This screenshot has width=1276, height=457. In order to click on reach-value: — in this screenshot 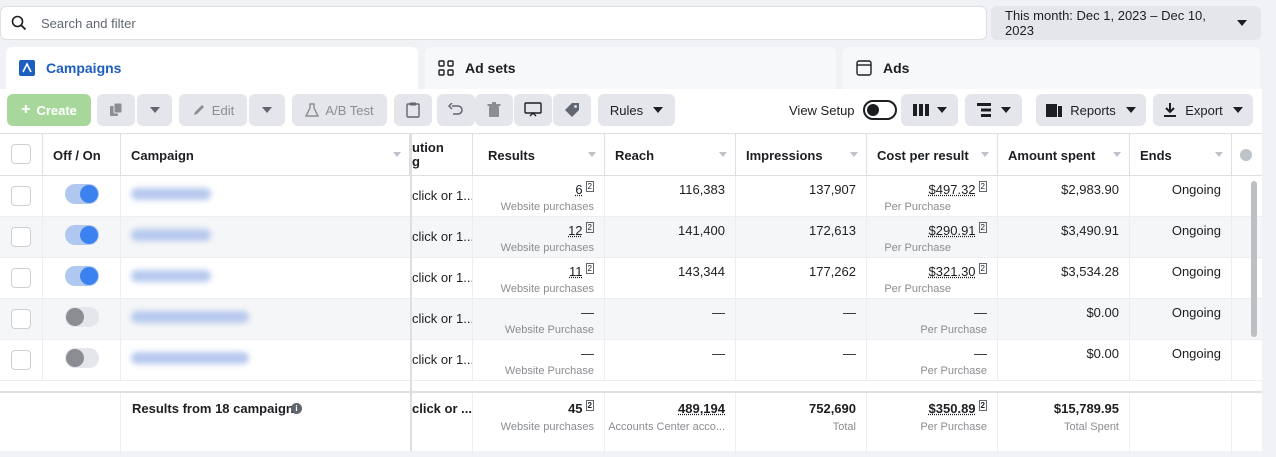, I will do `click(718, 353)`.